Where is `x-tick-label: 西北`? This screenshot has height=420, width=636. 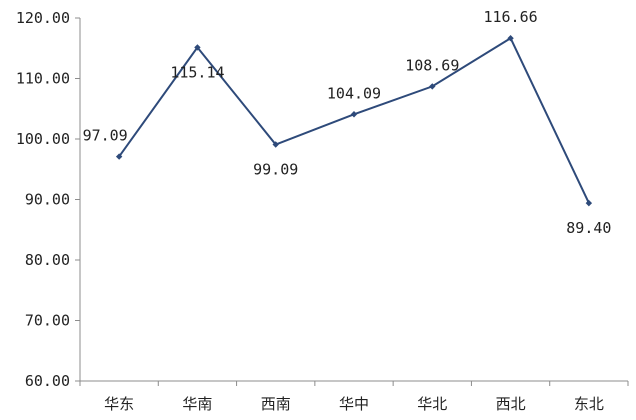
x-tick-label: 西北 is located at coordinates (511, 404).